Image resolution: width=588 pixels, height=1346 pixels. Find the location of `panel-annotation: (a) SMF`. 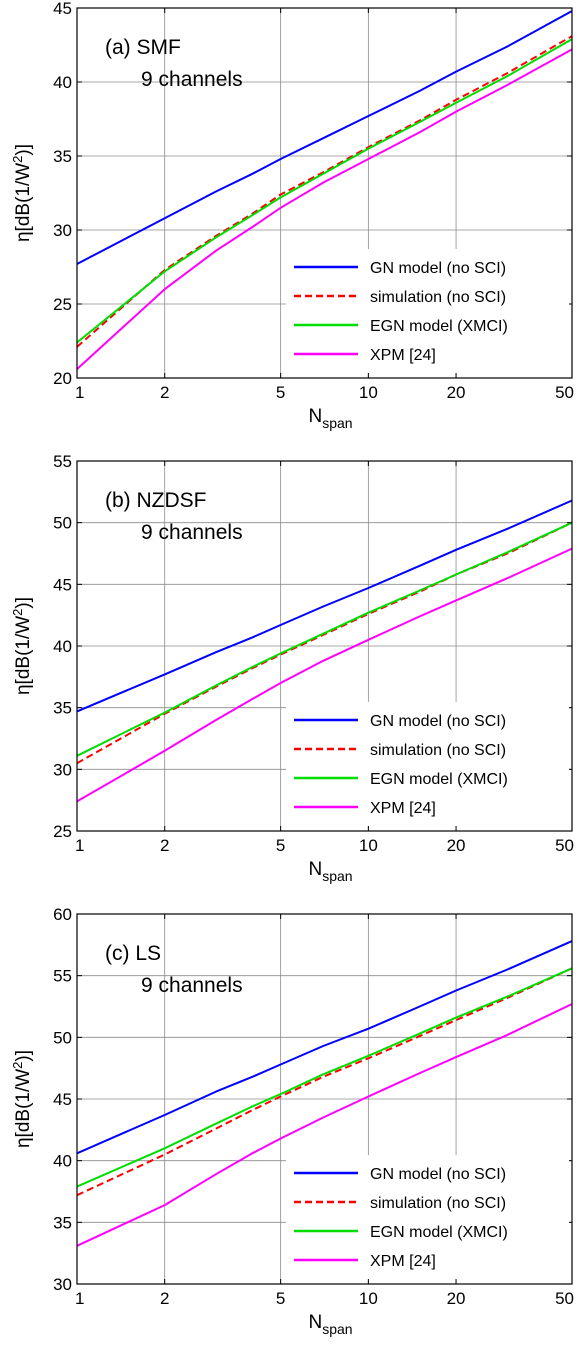

panel-annotation: (a) SMF is located at coordinates (143, 47).